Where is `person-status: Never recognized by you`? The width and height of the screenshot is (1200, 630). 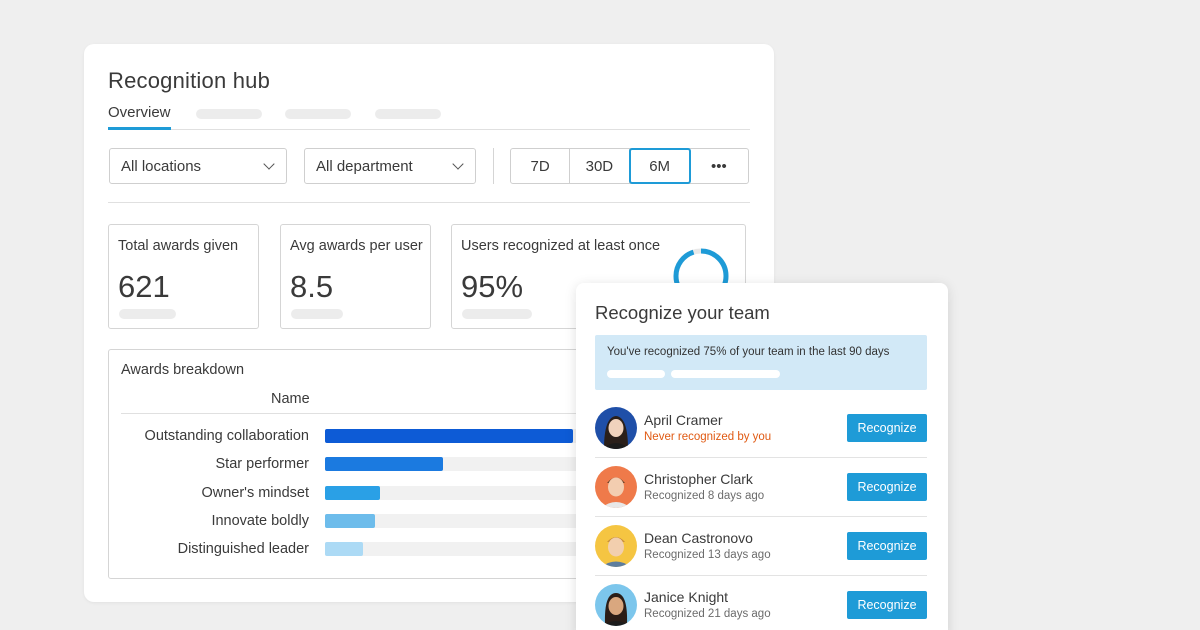 person-status: Never recognized by you is located at coordinates (708, 437).